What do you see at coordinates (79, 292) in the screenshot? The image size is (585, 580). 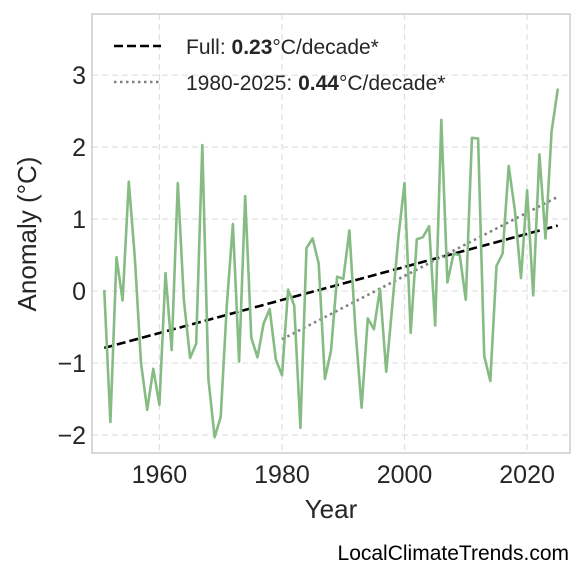 I see `y-tick-label: 0` at bounding box center [79, 292].